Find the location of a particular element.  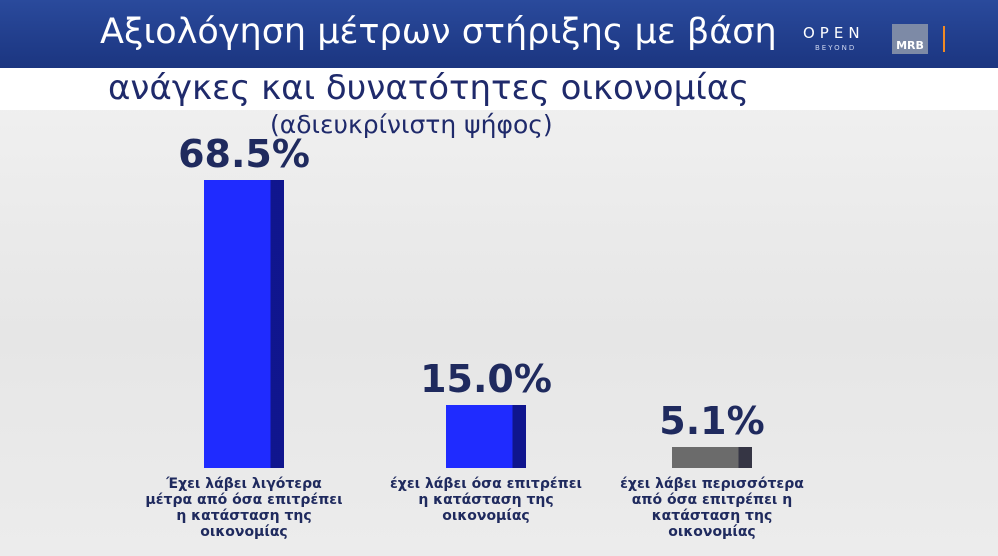

title-band is located at coordinates (499, 89).